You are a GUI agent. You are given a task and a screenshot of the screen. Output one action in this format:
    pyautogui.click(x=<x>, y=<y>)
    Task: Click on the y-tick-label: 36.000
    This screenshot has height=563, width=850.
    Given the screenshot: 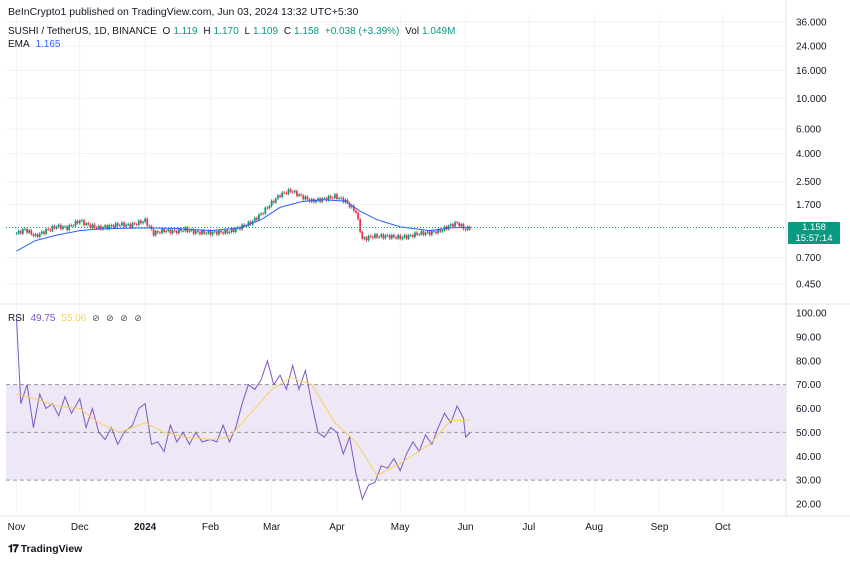 What is the action you would take?
    pyautogui.click(x=811, y=23)
    